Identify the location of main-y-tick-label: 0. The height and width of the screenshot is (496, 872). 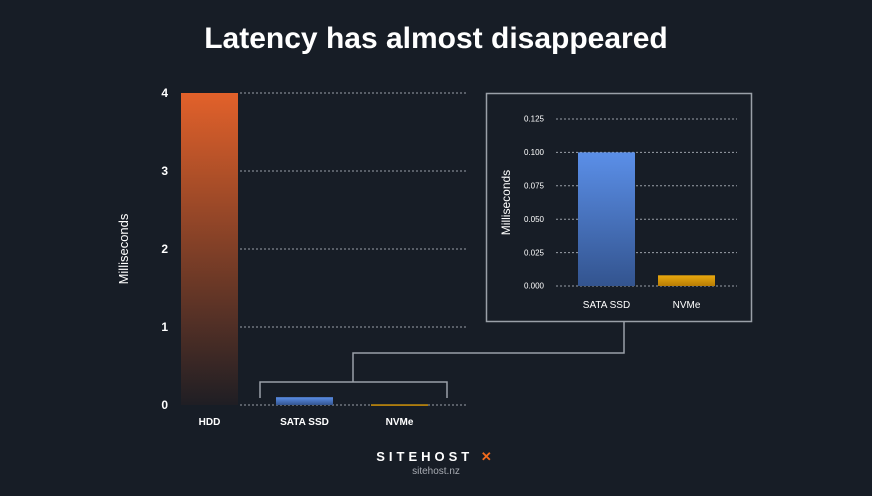
(164, 405).